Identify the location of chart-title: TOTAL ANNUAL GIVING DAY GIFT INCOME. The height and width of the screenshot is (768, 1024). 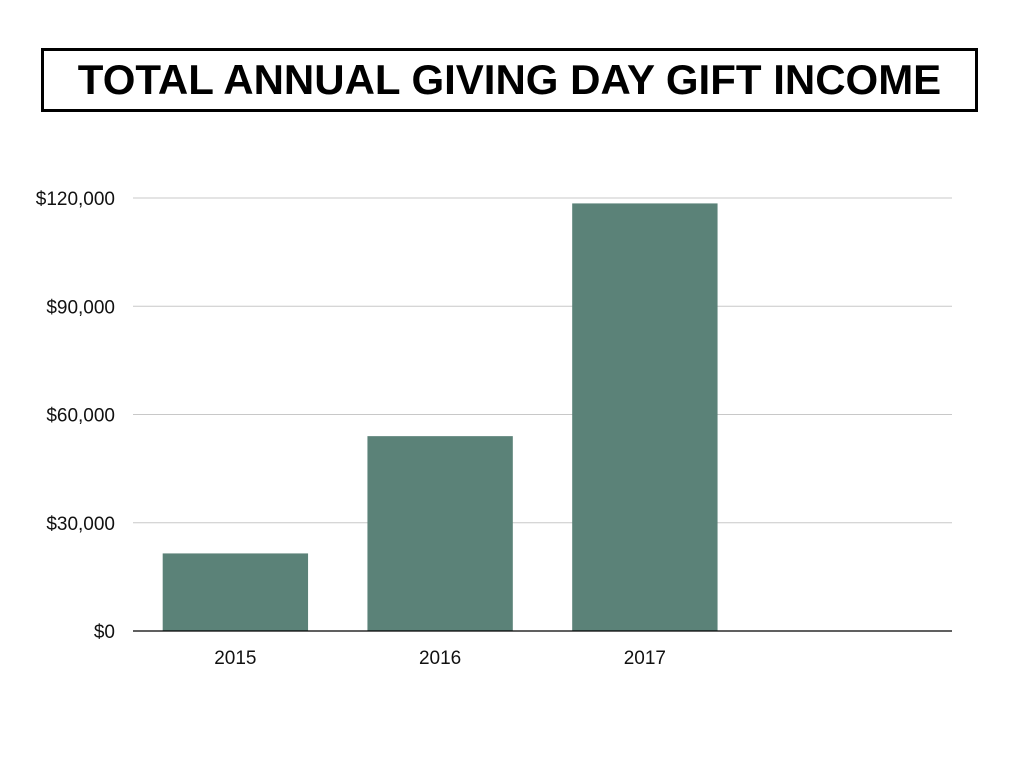
(509, 79).